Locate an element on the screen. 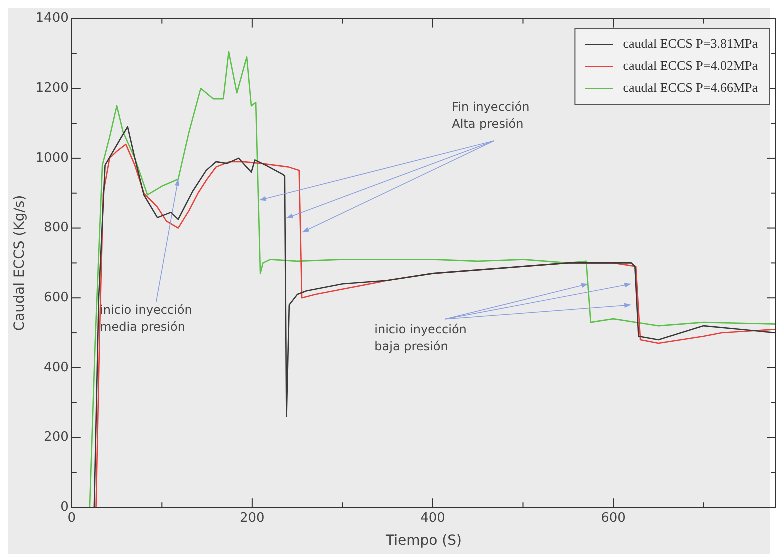 The width and height of the screenshot is (778, 554). legend-label: caudal ECCS P=4.02MPa is located at coordinates (690, 66).